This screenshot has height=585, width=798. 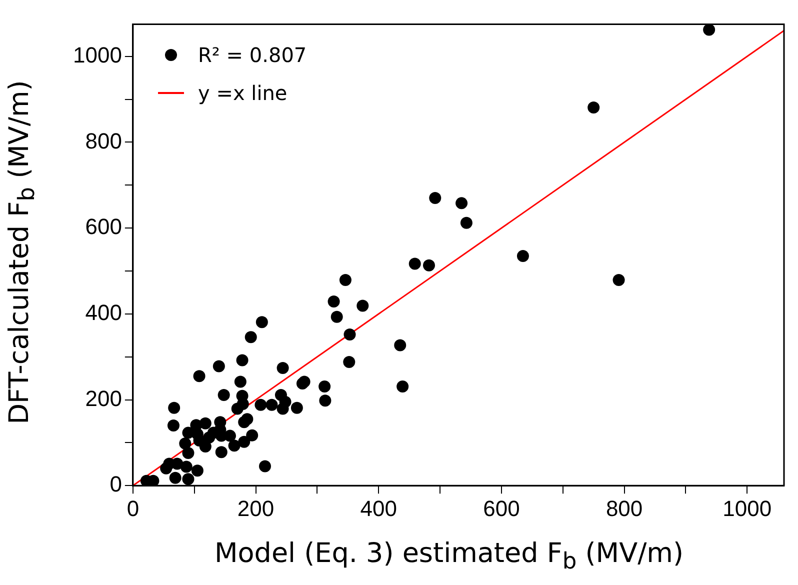 What do you see at coordinates (252, 55) in the screenshot?
I see `legend-label: R² = 0.807` at bounding box center [252, 55].